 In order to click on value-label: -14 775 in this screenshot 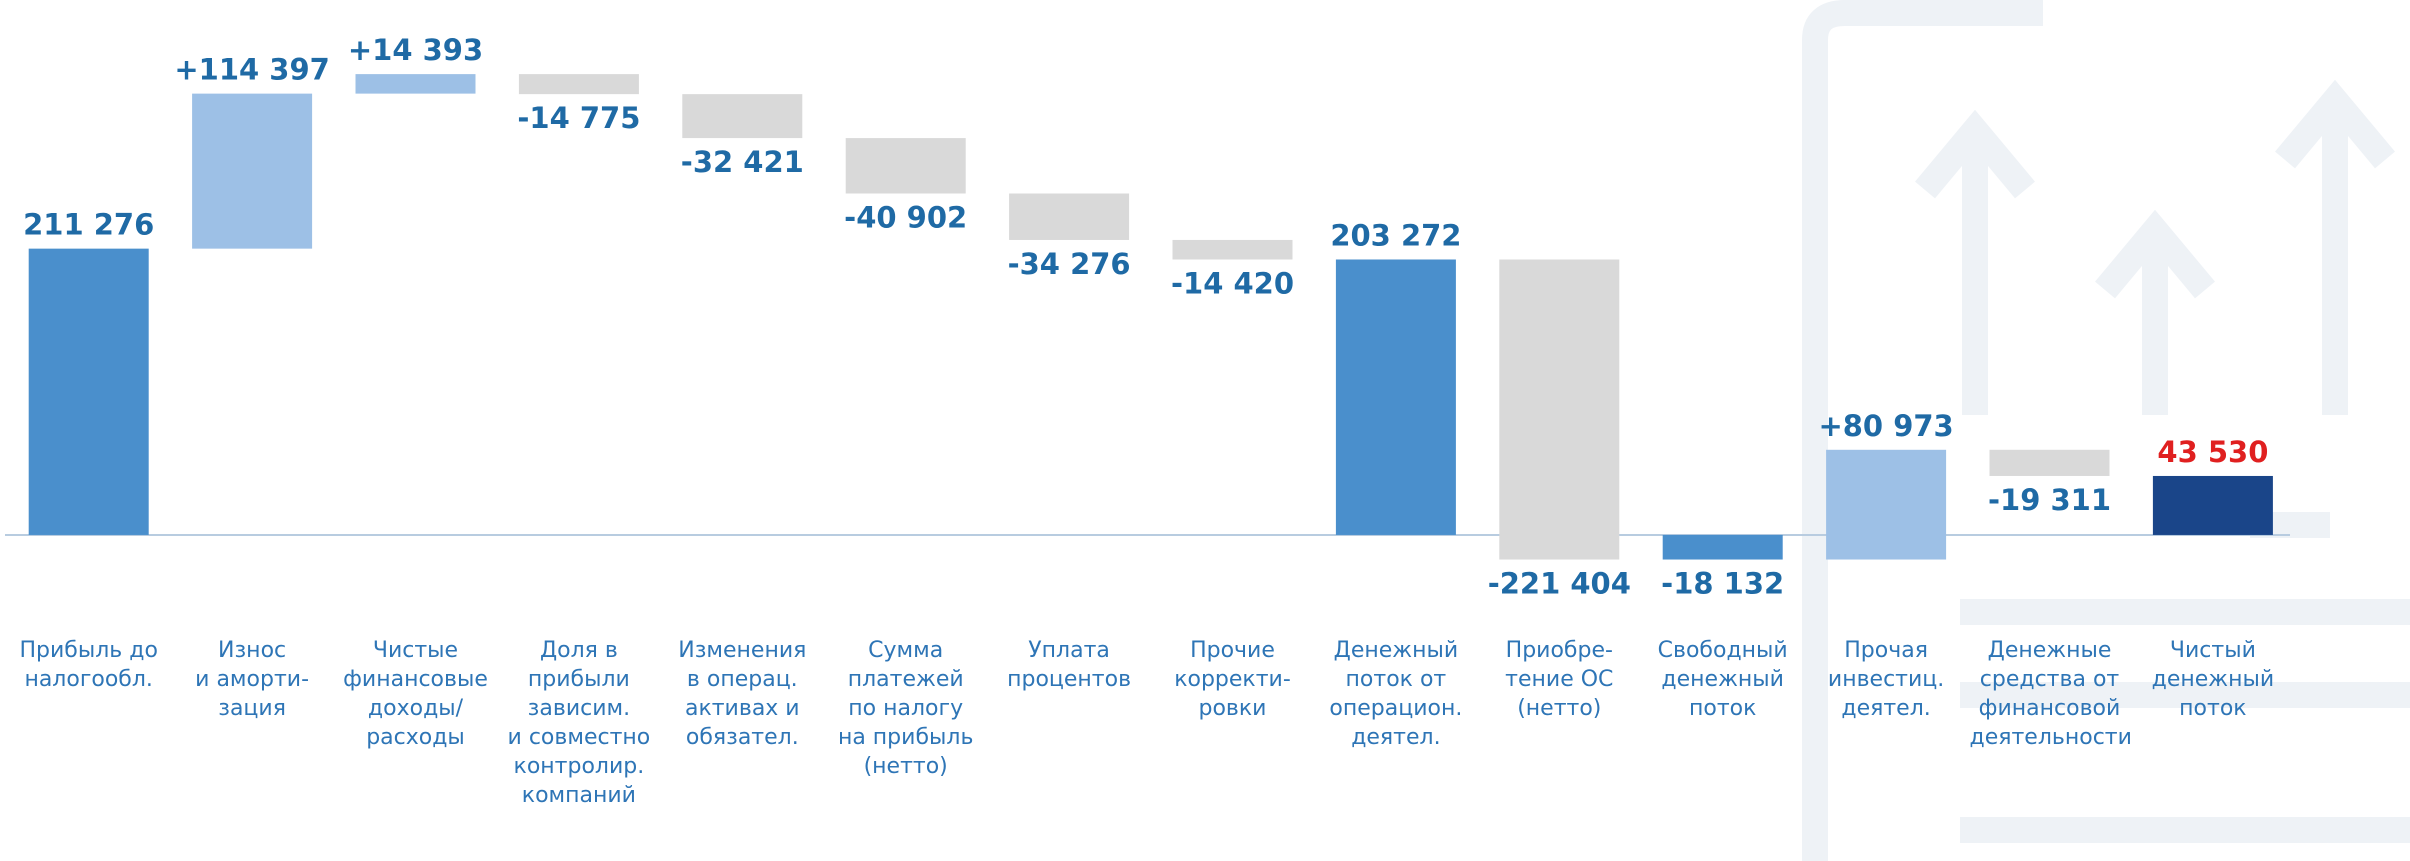, I will do `click(578, 118)`.